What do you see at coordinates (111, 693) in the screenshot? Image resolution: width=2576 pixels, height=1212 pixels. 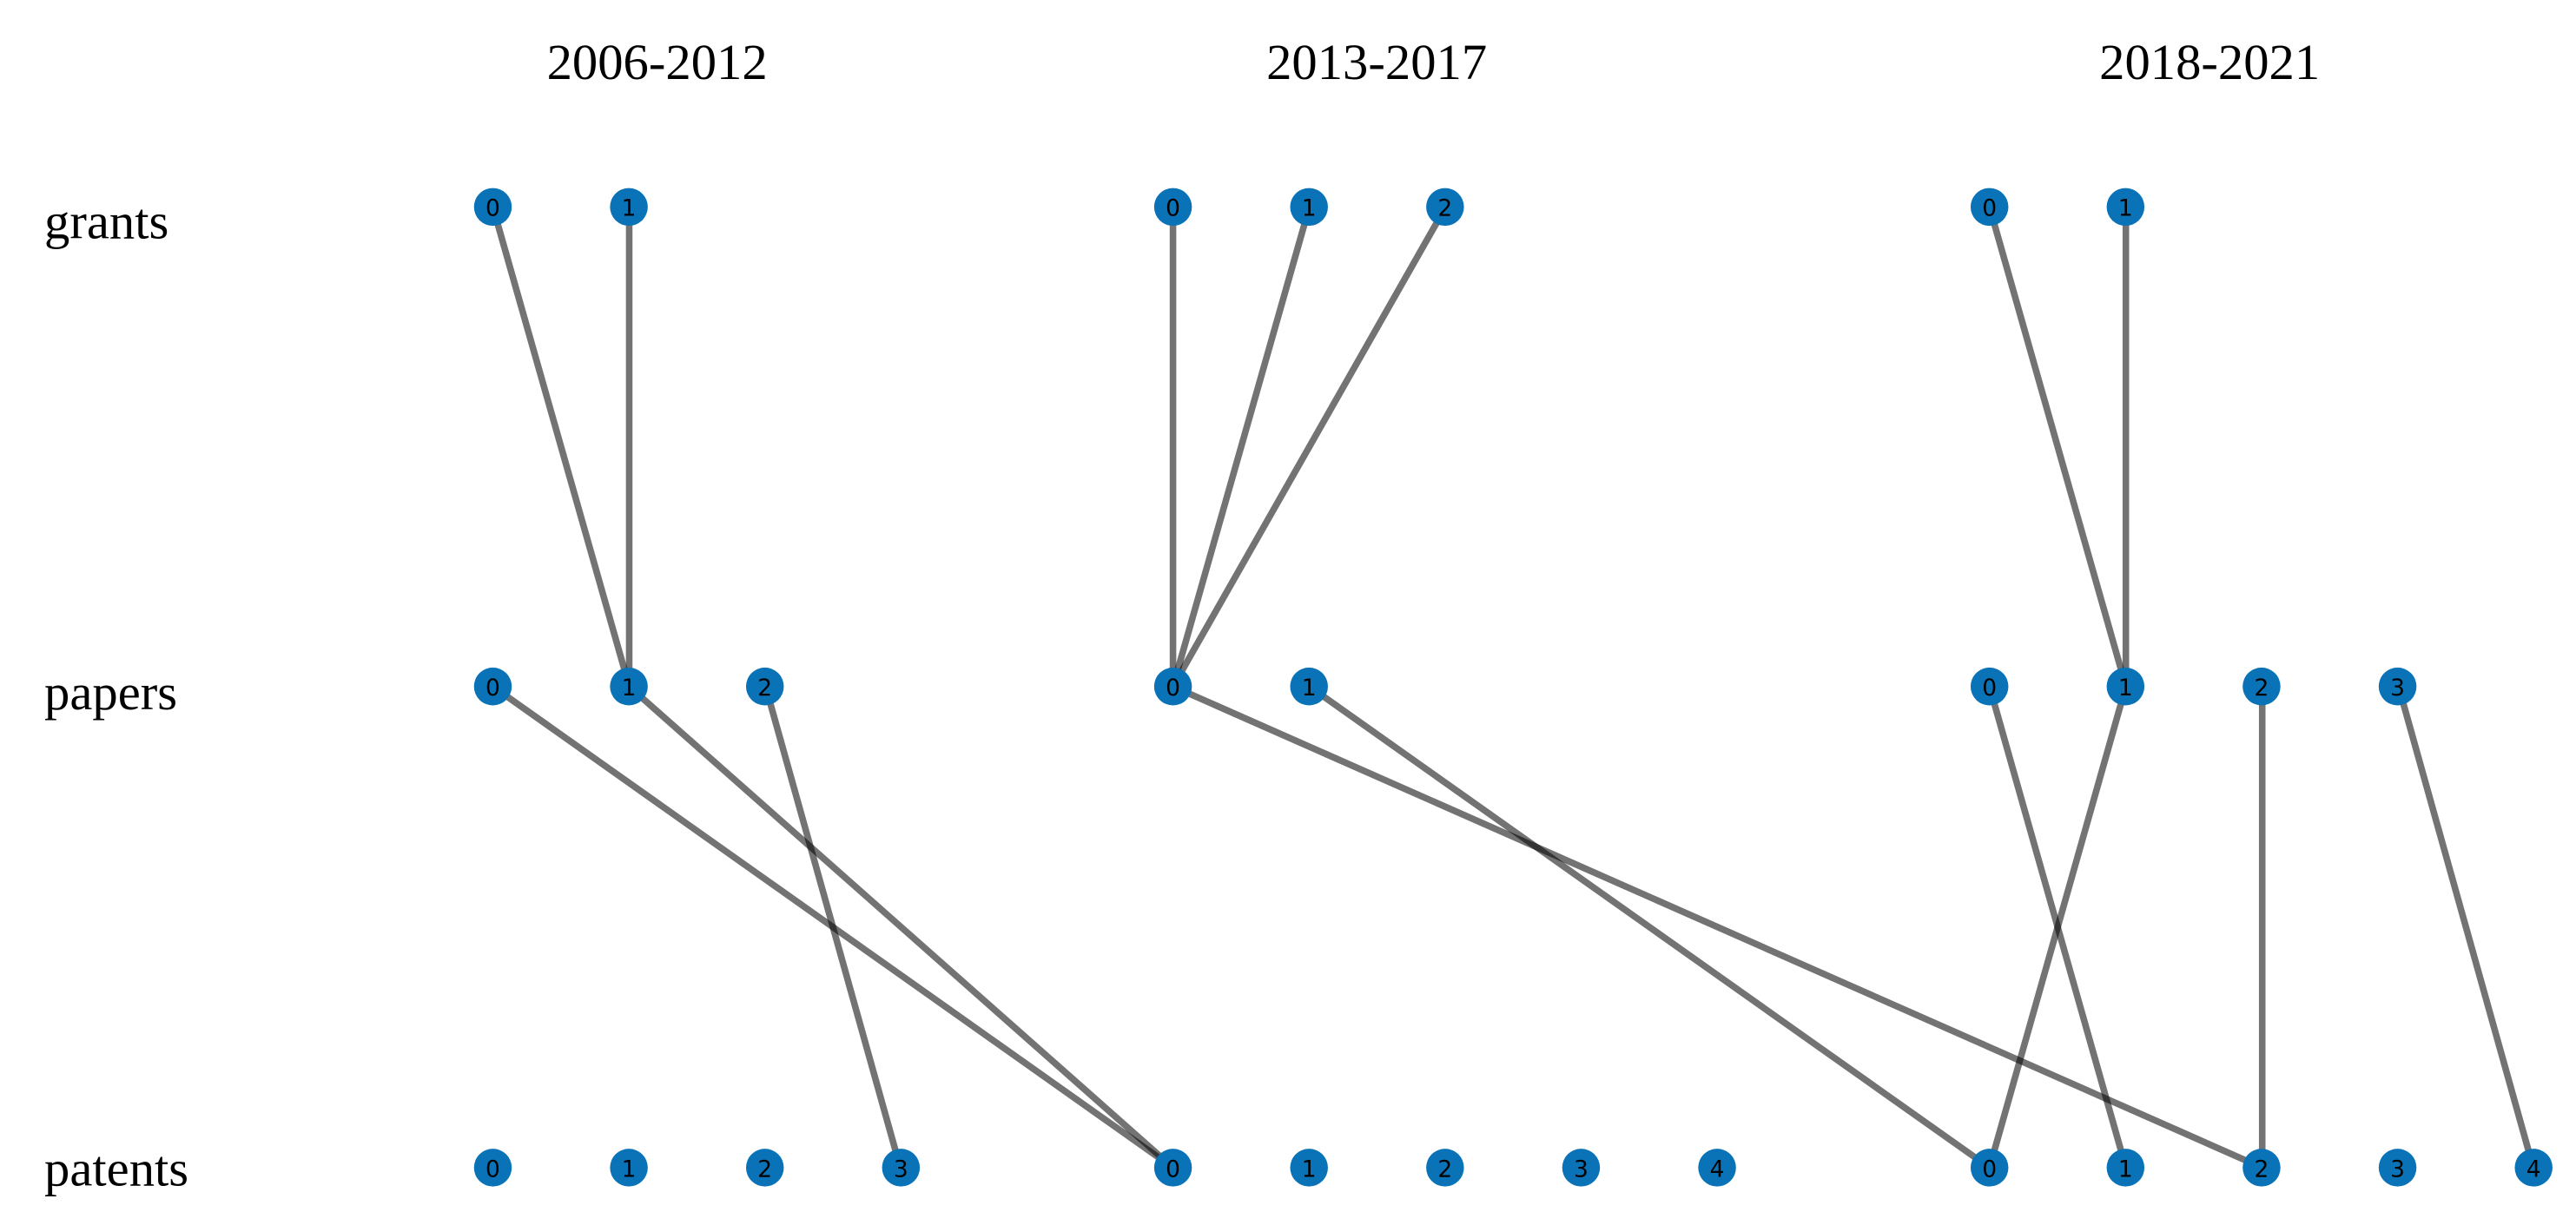 I see `row-label: papers` at bounding box center [111, 693].